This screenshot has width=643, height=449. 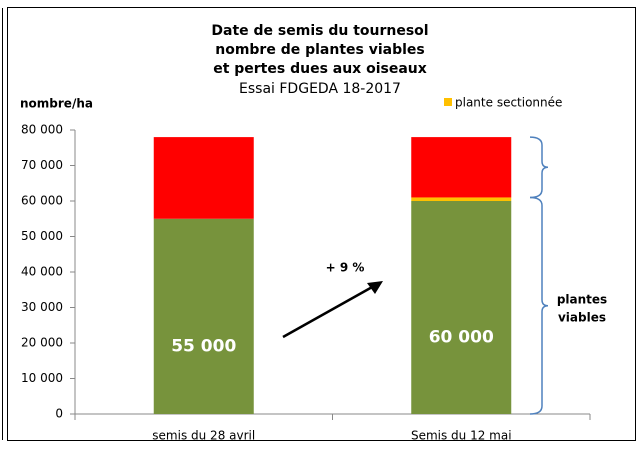 What do you see at coordinates (42, 165) in the screenshot?
I see `y-tick-label: 70 000` at bounding box center [42, 165].